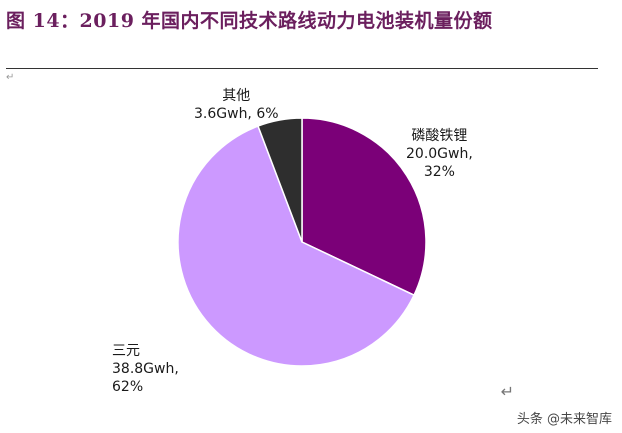 The image size is (622, 433). Describe the element at coordinates (223, 114) in the screenshot. I see `slice-value-other: 3.6Gwh,` at that location.